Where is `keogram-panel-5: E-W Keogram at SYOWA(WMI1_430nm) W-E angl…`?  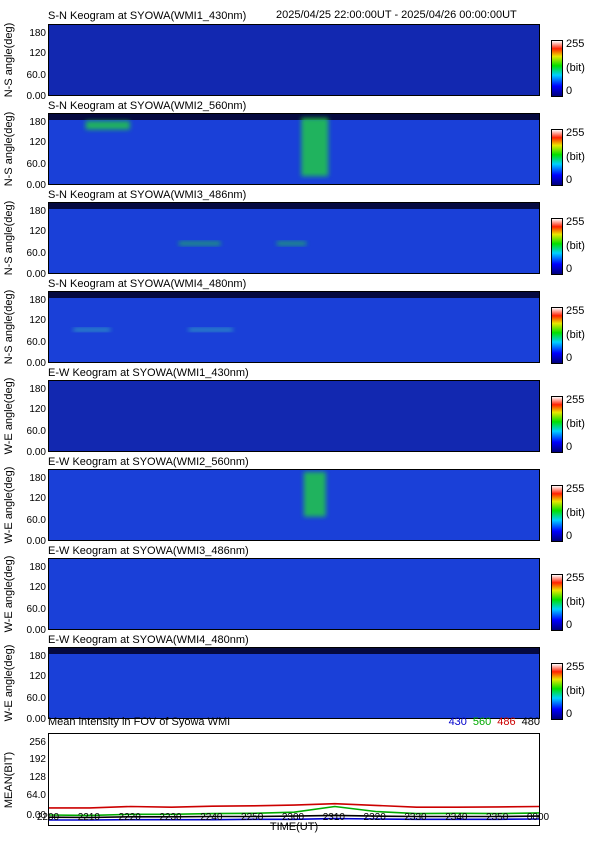 keogram-panel-5: E-W Keogram at SYOWA(WMI1_430nm) W-E angl… is located at coordinates (297, 412).